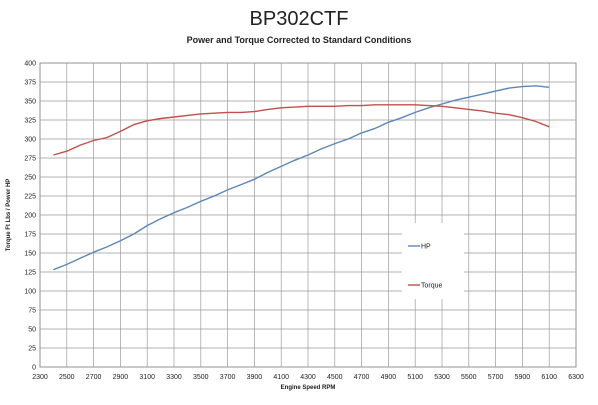 The width and height of the screenshot is (598, 405). I want to click on y-tick-label: 175, so click(30, 235).